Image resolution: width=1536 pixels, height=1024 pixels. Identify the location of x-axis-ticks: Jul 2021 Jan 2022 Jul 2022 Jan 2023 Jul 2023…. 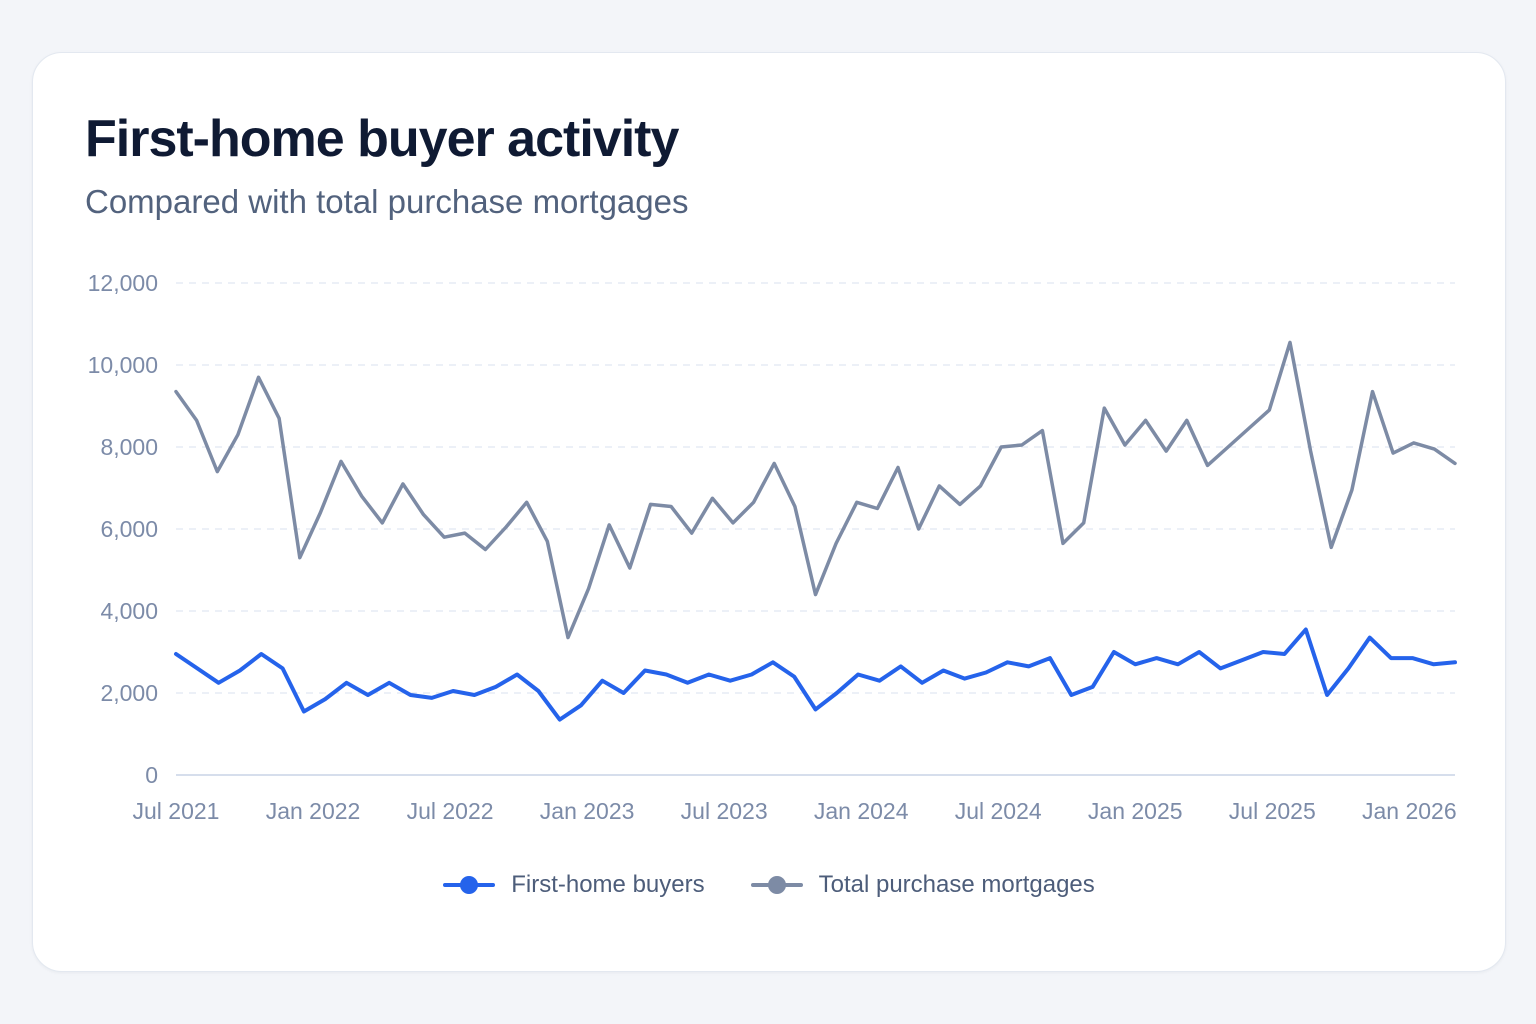
(795, 811).